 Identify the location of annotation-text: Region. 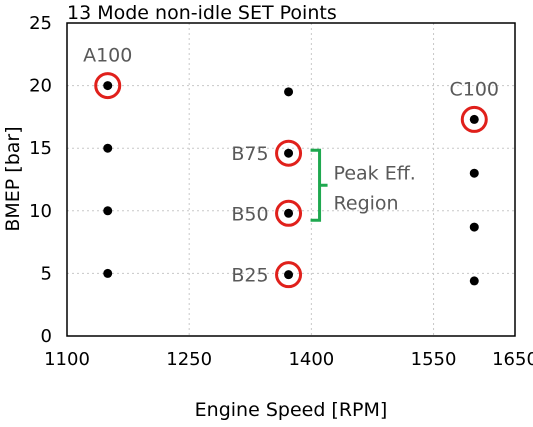
(366, 203).